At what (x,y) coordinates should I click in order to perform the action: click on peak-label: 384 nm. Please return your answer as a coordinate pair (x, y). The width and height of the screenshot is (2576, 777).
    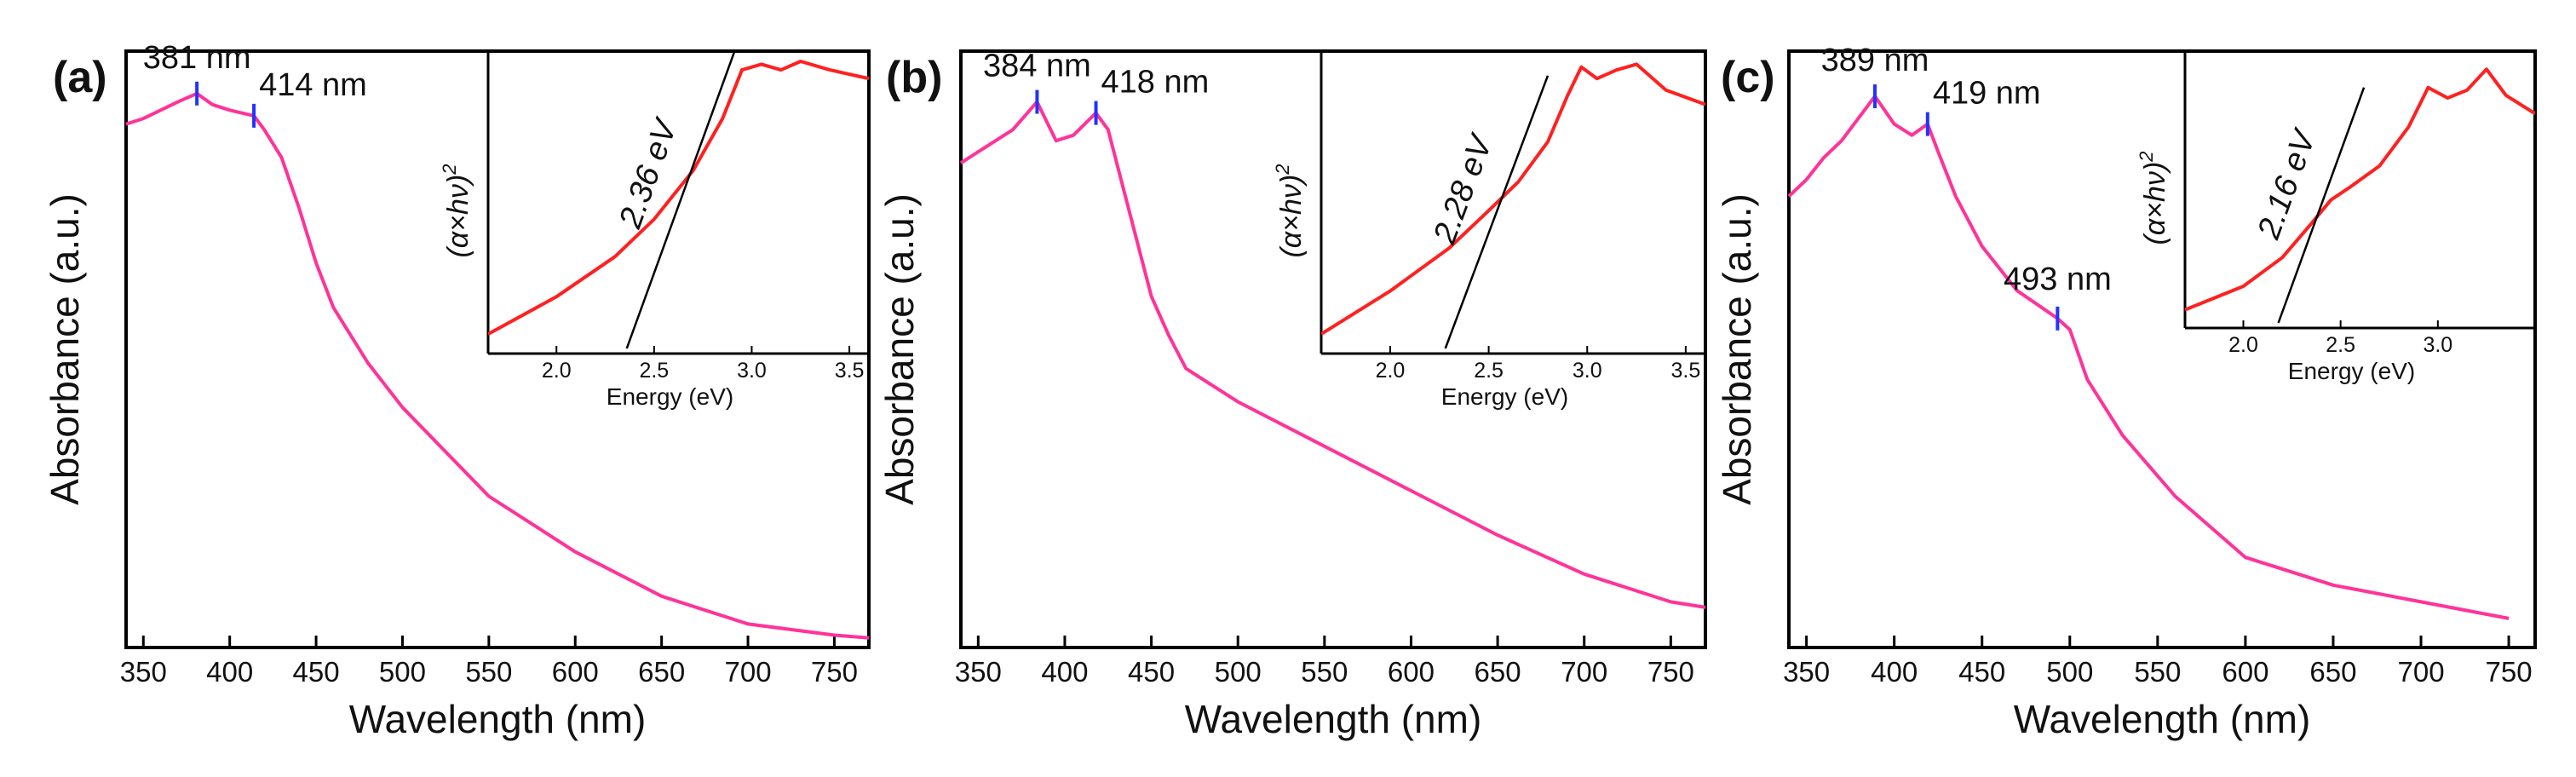
    Looking at the image, I should click on (1037, 67).